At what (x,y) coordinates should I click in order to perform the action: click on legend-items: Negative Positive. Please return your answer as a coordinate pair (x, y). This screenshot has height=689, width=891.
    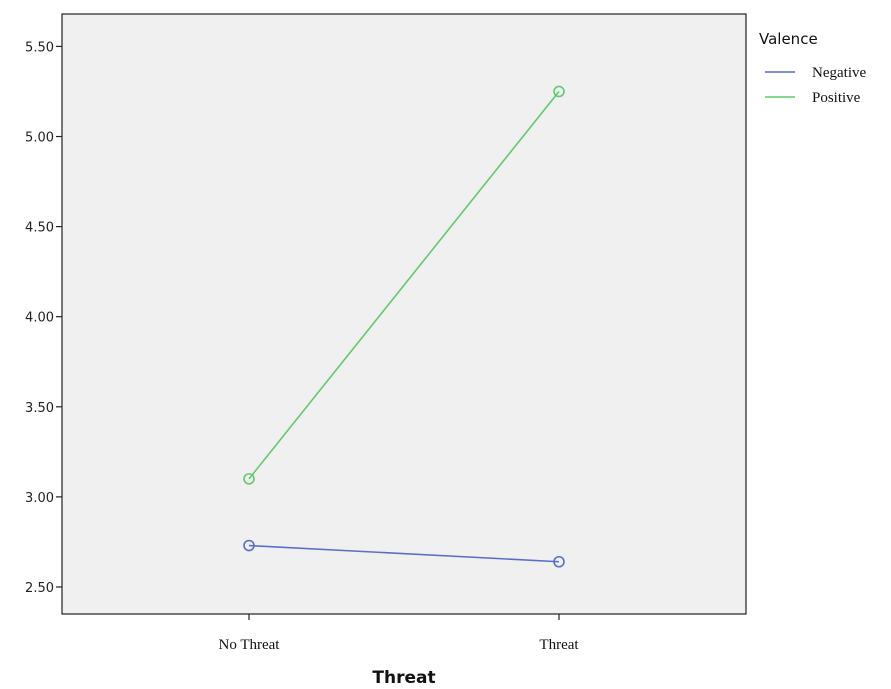
    Looking at the image, I should click on (815, 85).